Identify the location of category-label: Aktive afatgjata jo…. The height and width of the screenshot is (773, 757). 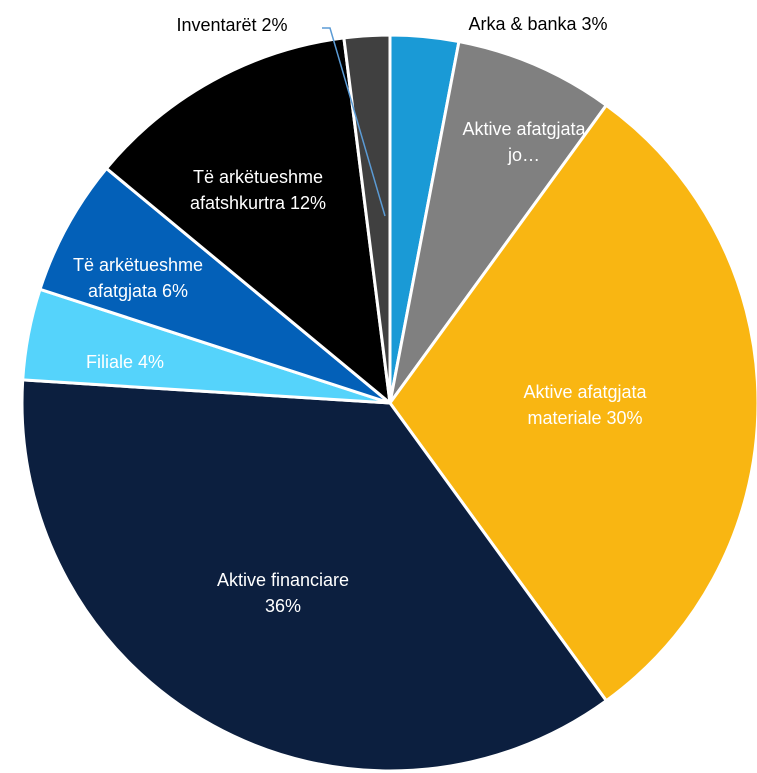
(524, 142).